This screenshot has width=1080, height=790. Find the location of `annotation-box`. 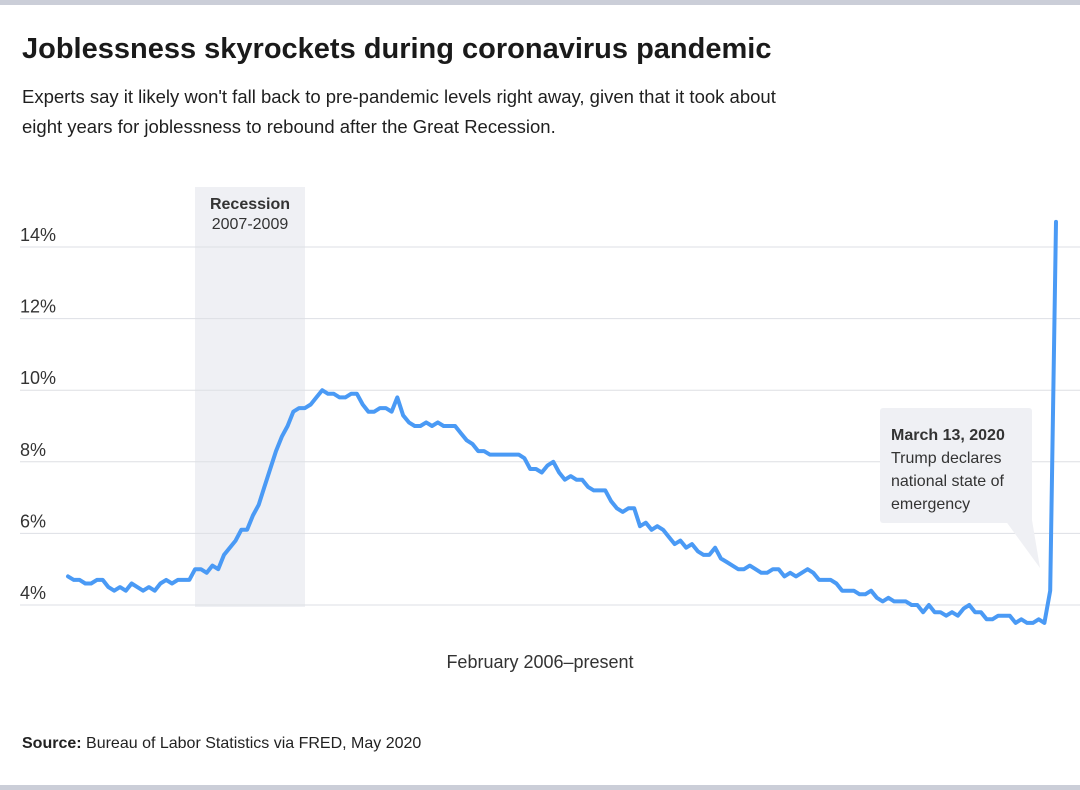

annotation-box is located at coordinates (956, 465).